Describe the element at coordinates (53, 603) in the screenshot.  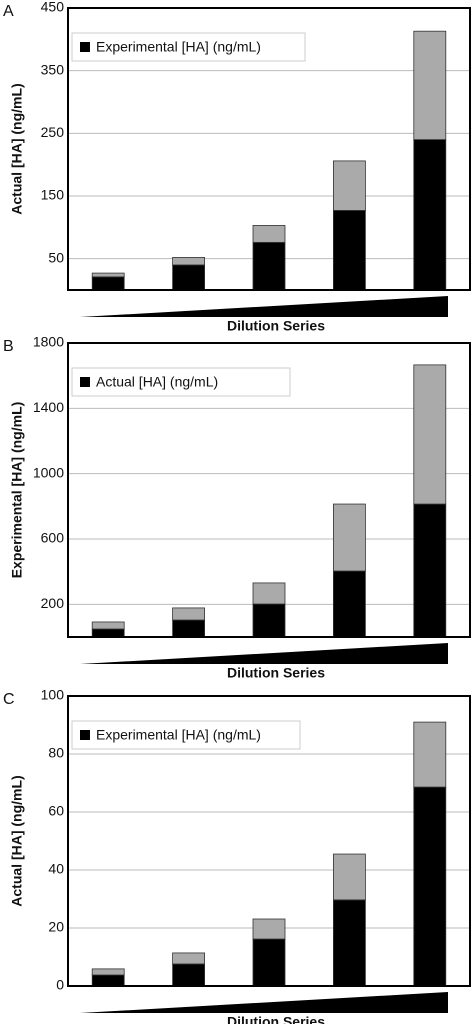
I see `y-tick-label: 200` at that location.